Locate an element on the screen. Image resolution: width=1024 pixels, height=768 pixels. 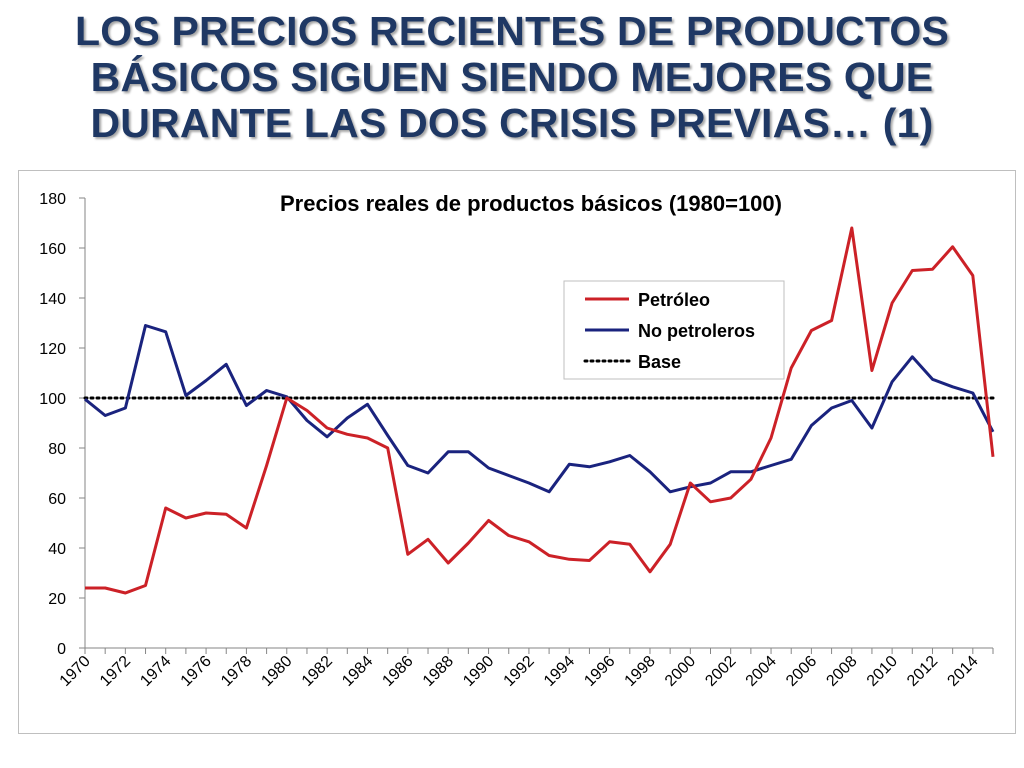
slide-title-line-2: BÁSICOS SIGUEN SIENDO MEJORES QUE is located at coordinates (512, 77).